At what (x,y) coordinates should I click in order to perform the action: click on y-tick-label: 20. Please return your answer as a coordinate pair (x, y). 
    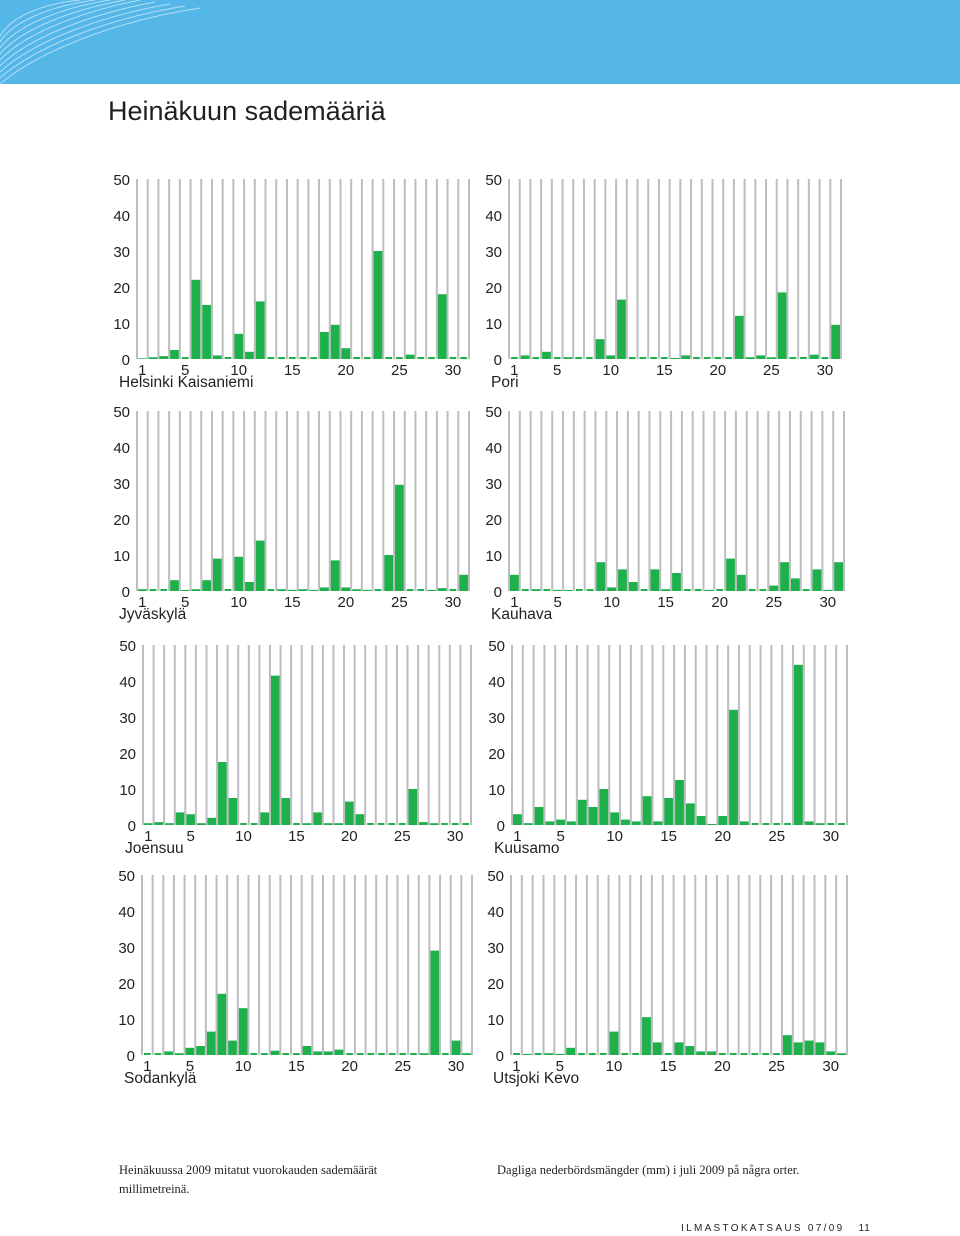
    Looking at the image, I should click on (127, 754).